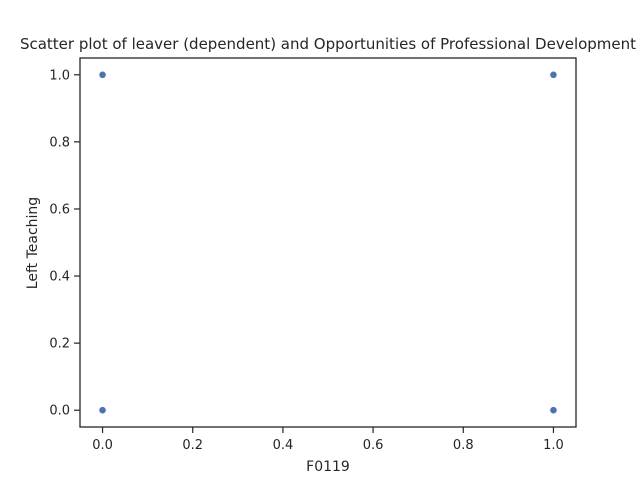 This screenshot has height=480, width=640. What do you see at coordinates (59, 277) in the screenshot?
I see `y-tick-label: 0.4` at bounding box center [59, 277].